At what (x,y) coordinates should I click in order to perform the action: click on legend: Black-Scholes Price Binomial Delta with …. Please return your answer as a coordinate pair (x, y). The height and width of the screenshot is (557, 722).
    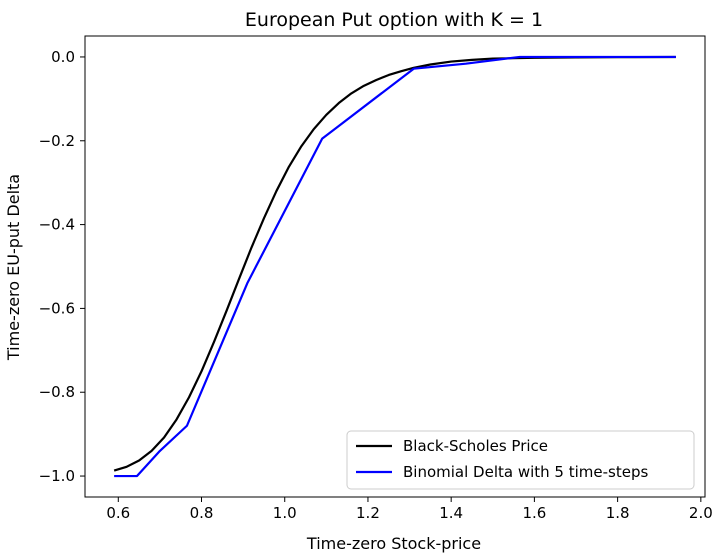
    Looking at the image, I should click on (520, 460).